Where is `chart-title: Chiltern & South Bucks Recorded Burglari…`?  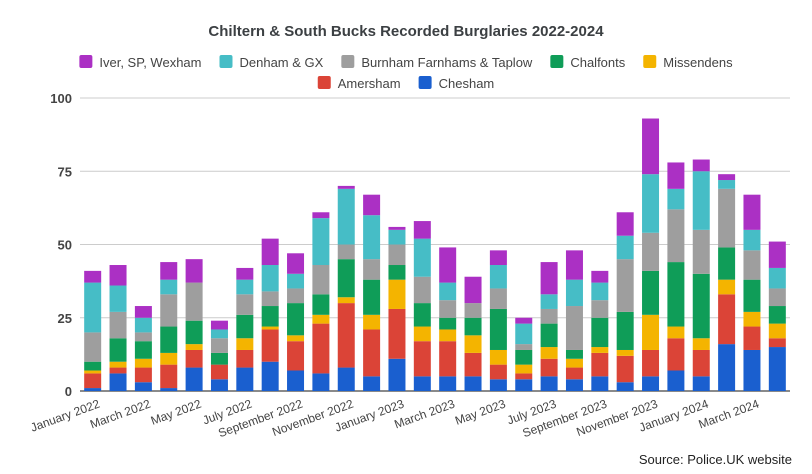
chart-title: Chiltern & South Bucks Recorded Burglari… is located at coordinates (406, 31).